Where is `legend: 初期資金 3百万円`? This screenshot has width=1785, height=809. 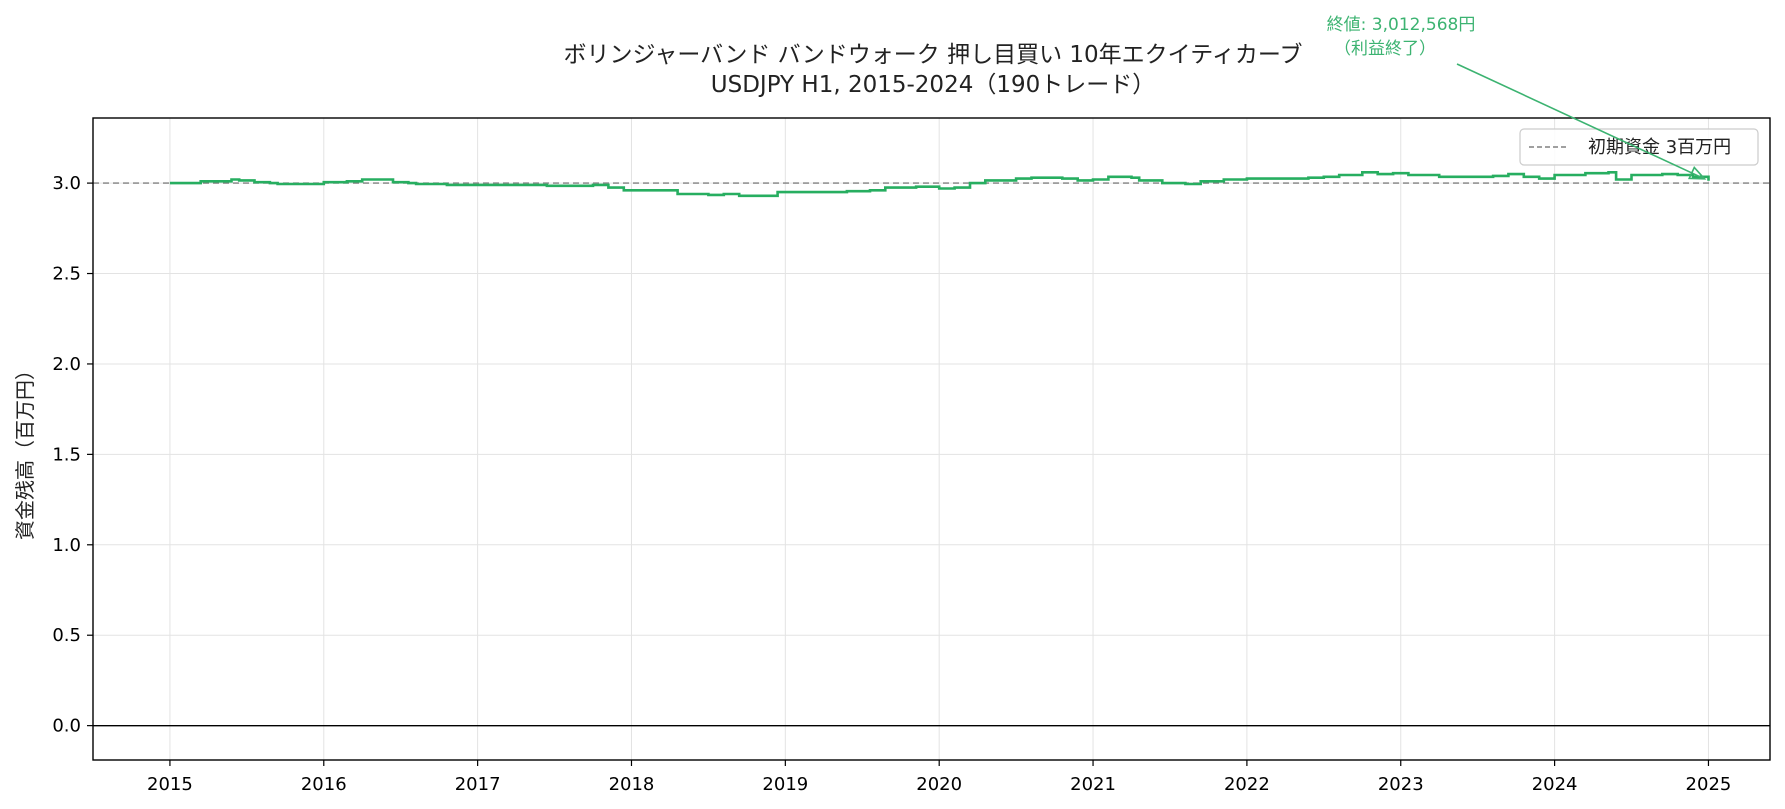
legend: 初期資金 3百万円 is located at coordinates (1639, 147).